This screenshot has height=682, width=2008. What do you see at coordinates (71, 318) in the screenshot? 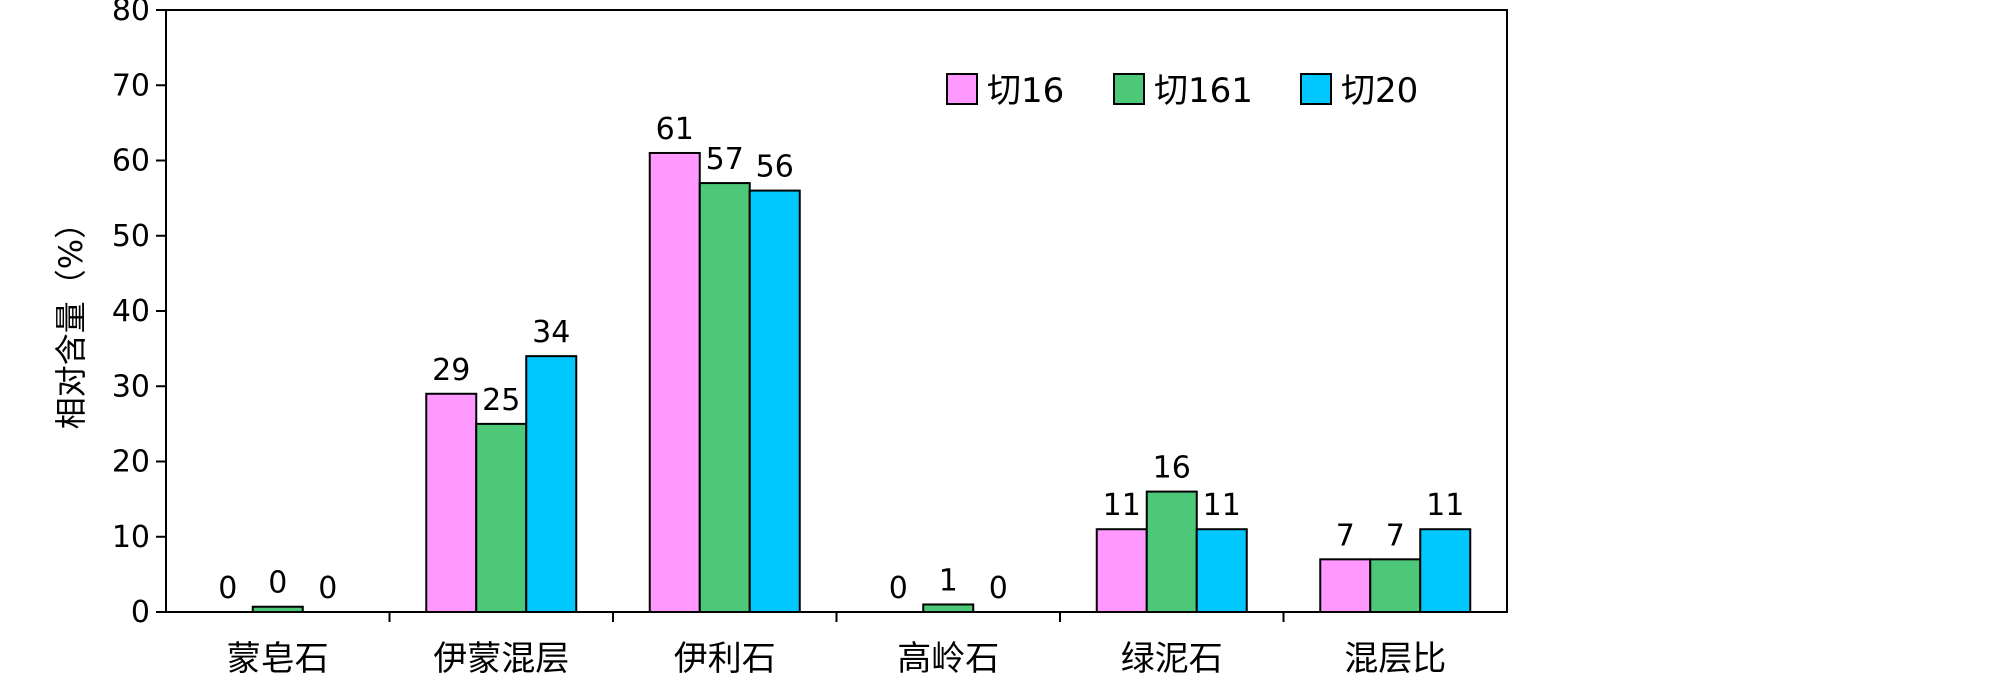
I see `y-axis-label: 相对含量（%）` at bounding box center [71, 318].